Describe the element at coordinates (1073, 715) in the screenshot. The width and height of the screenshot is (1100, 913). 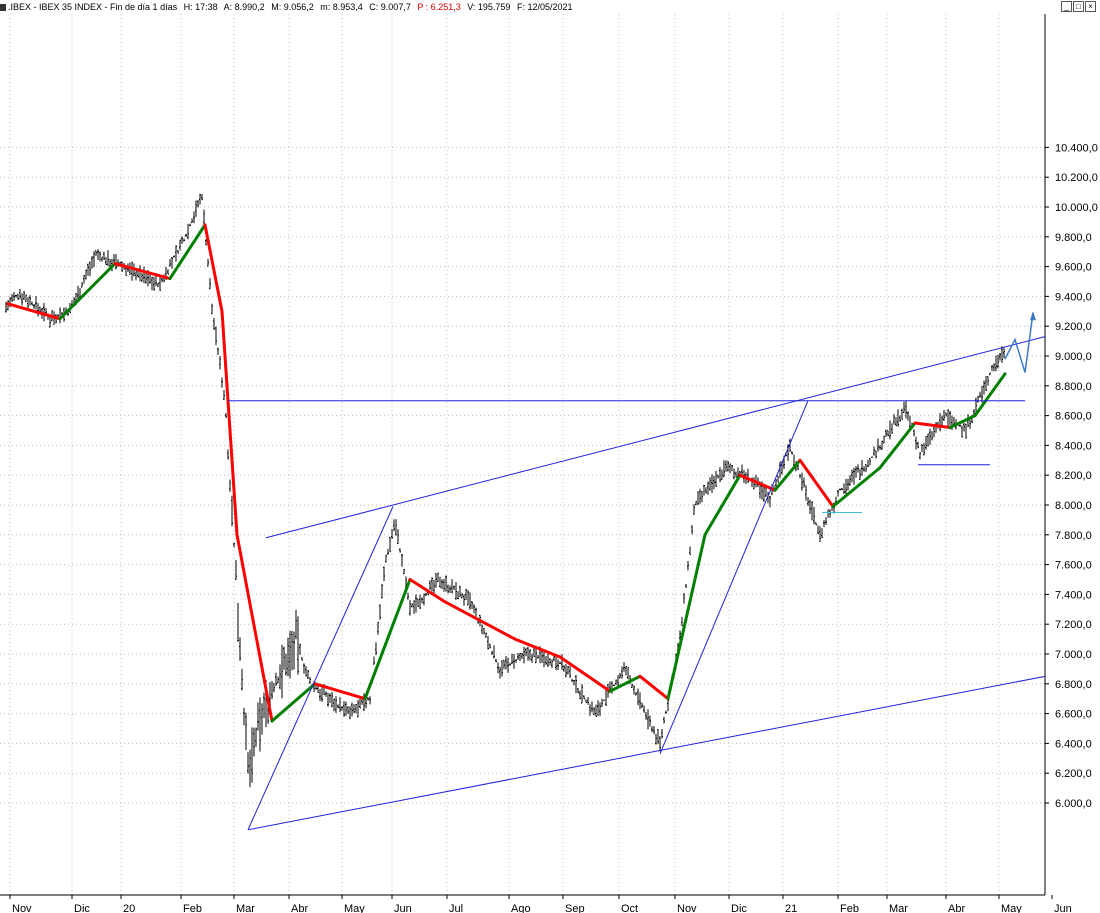
I see `y-tick-label: 6.600,0` at that location.